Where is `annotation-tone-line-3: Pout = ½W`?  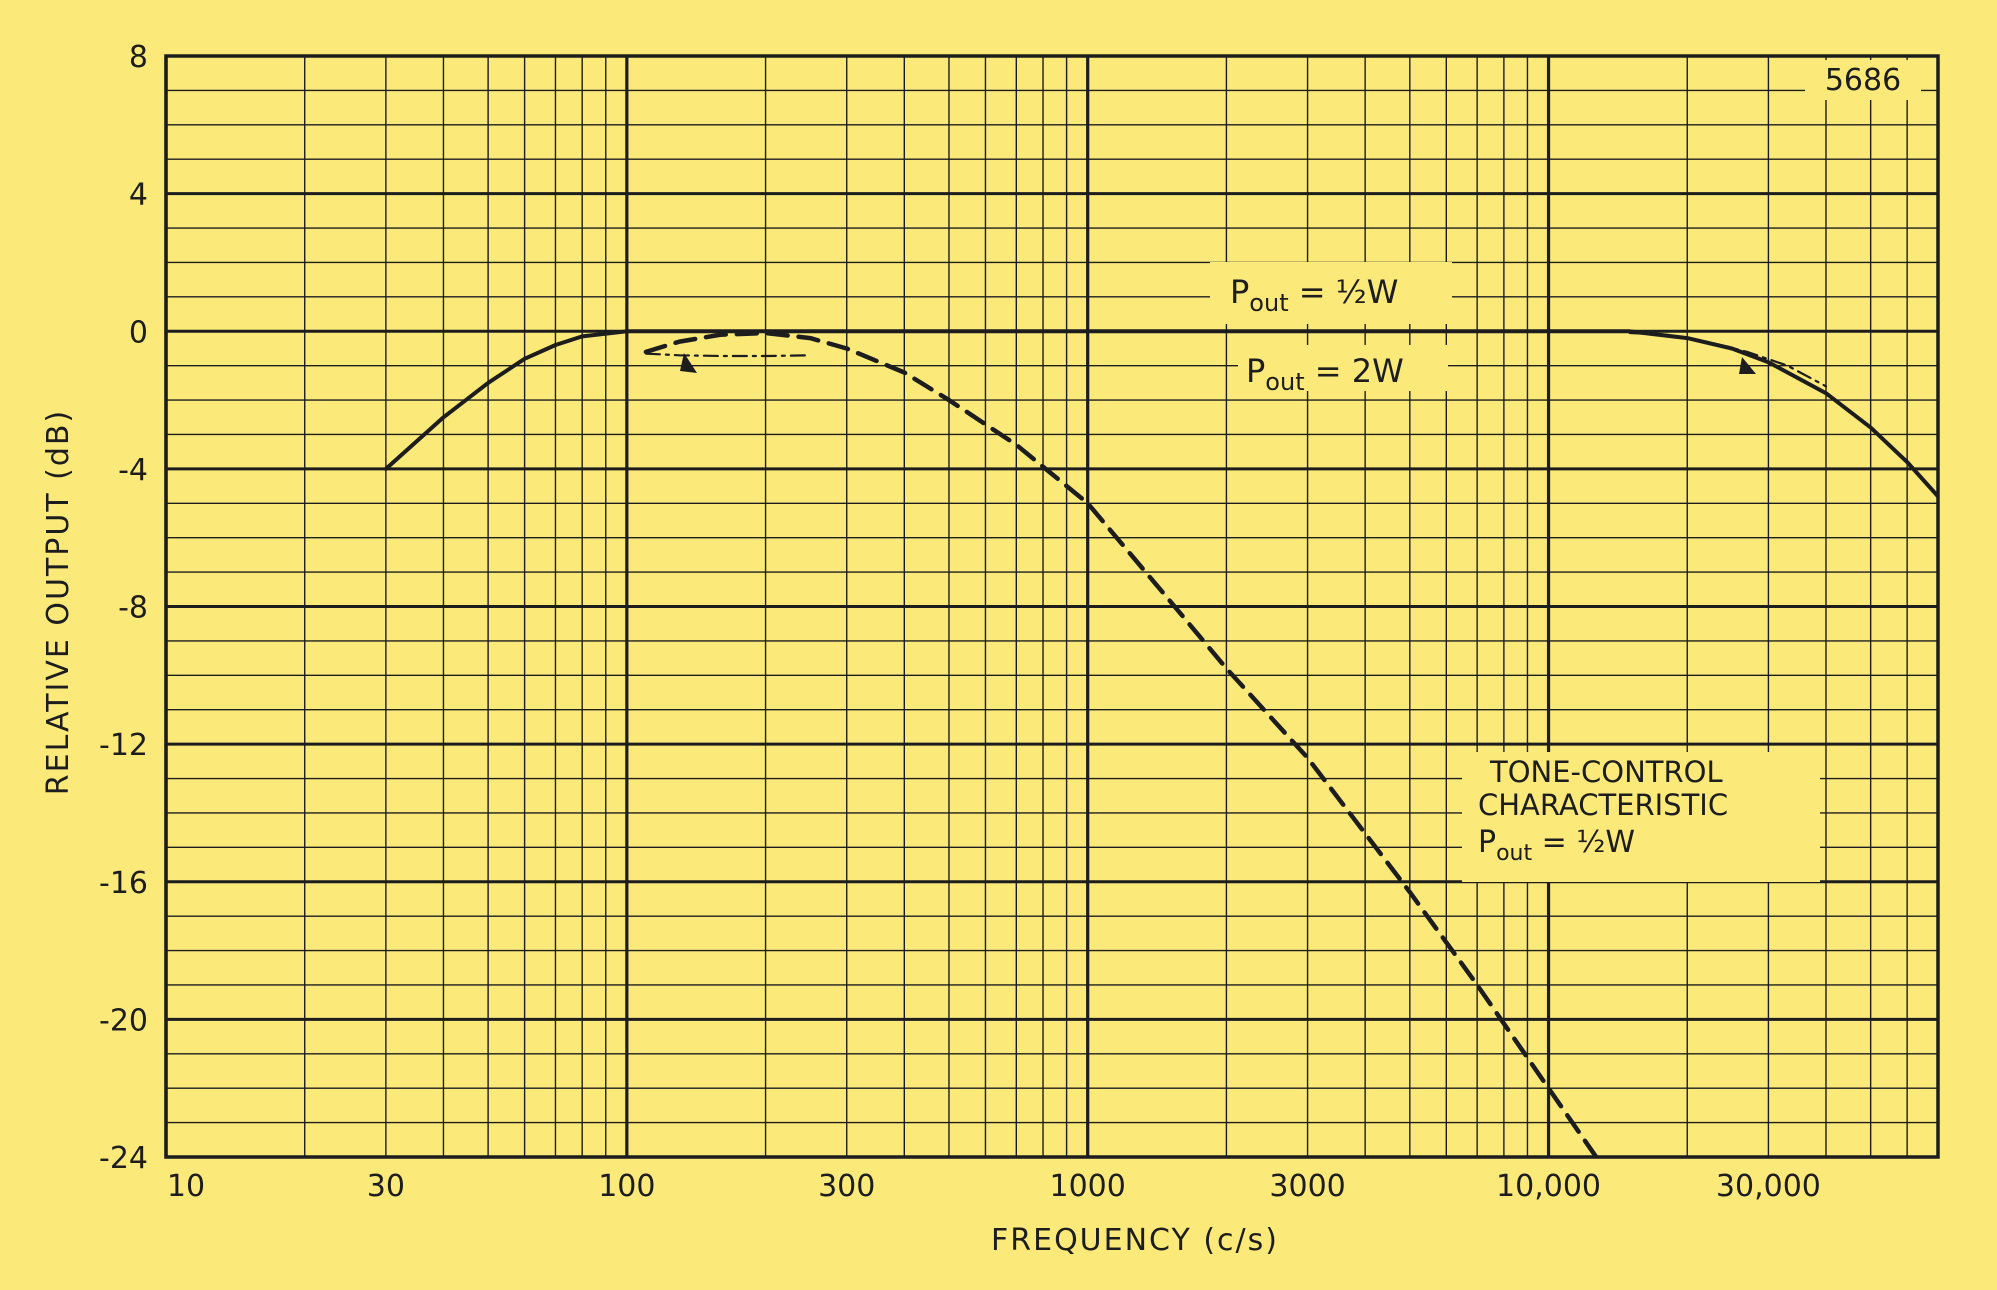 annotation-tone-line-3: Pout = ½W is located at coordinates (1556, 845).